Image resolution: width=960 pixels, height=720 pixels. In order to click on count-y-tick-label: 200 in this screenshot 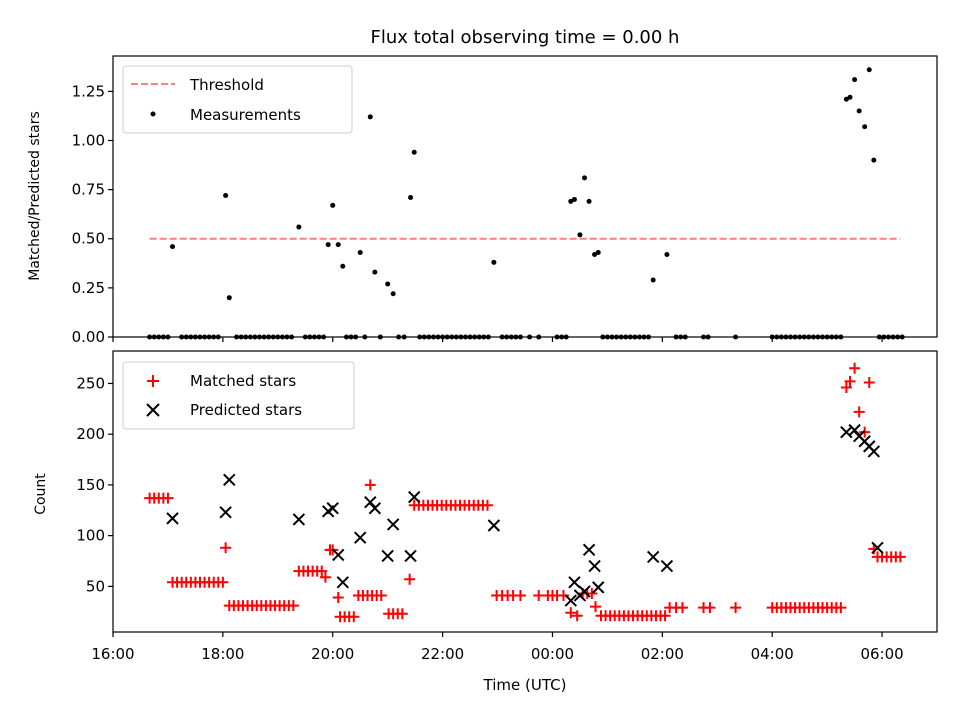, I will do `click(90, 434)`.